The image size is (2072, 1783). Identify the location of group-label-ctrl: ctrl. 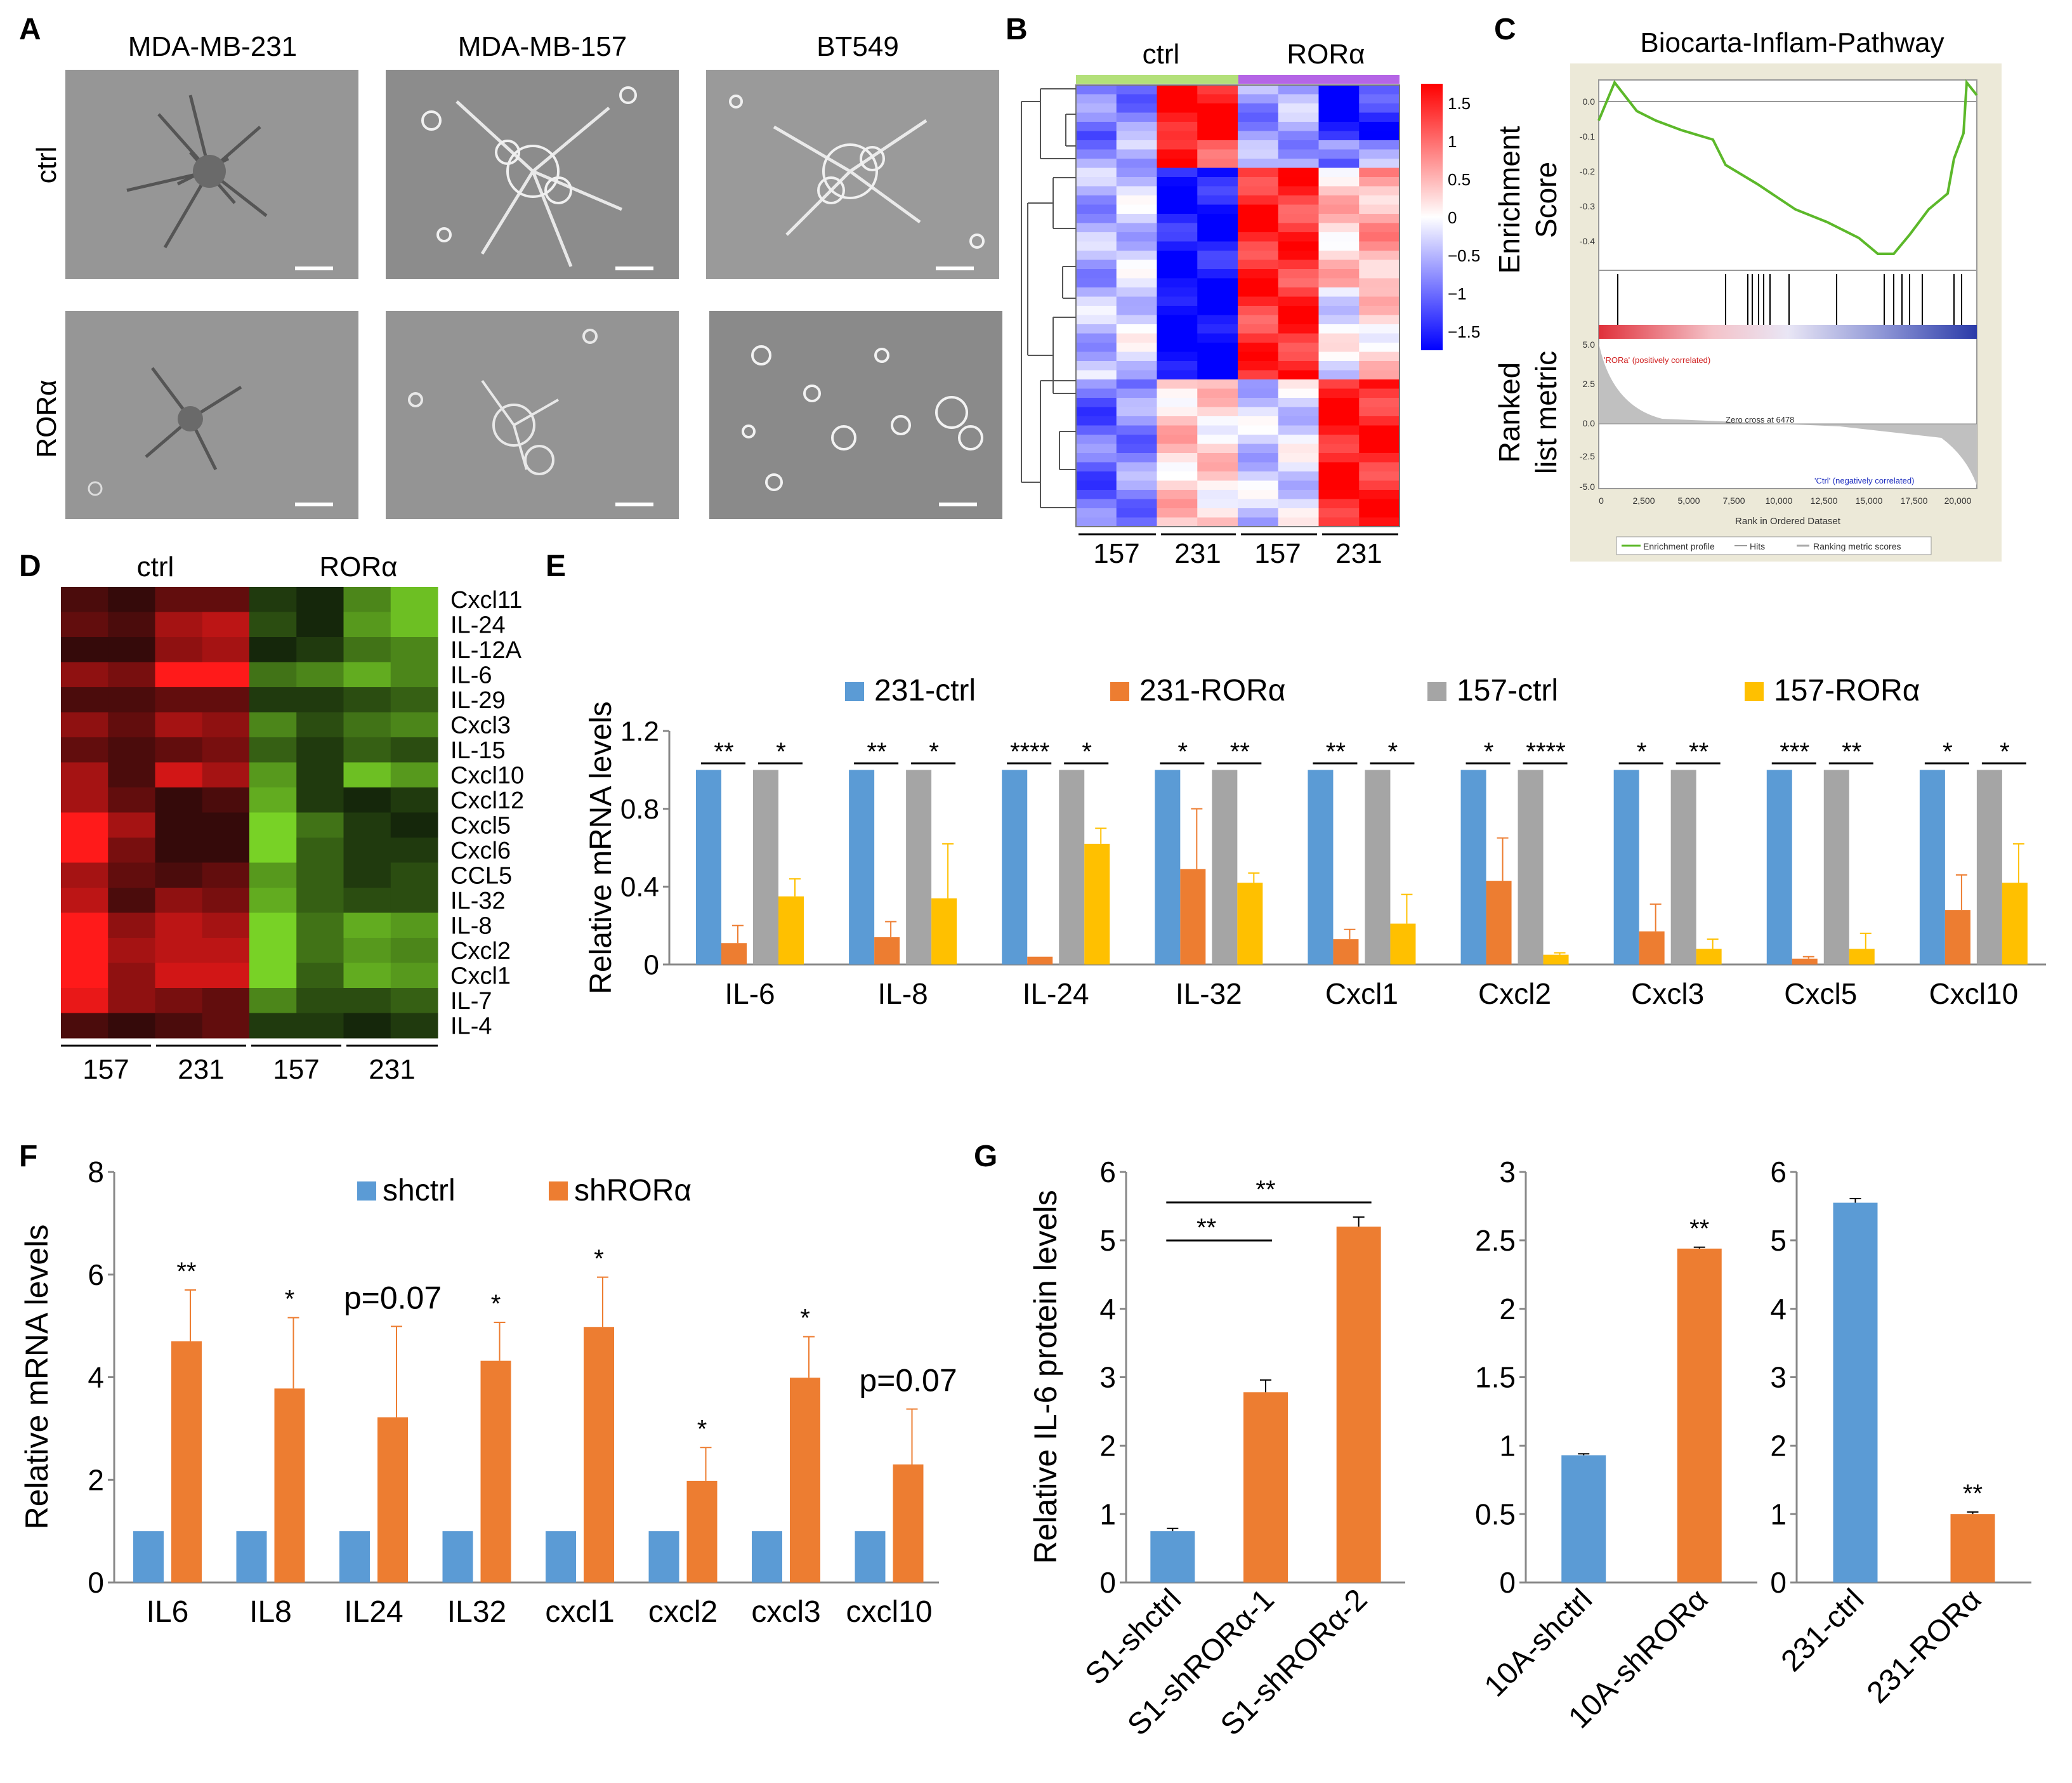
(155, 566).